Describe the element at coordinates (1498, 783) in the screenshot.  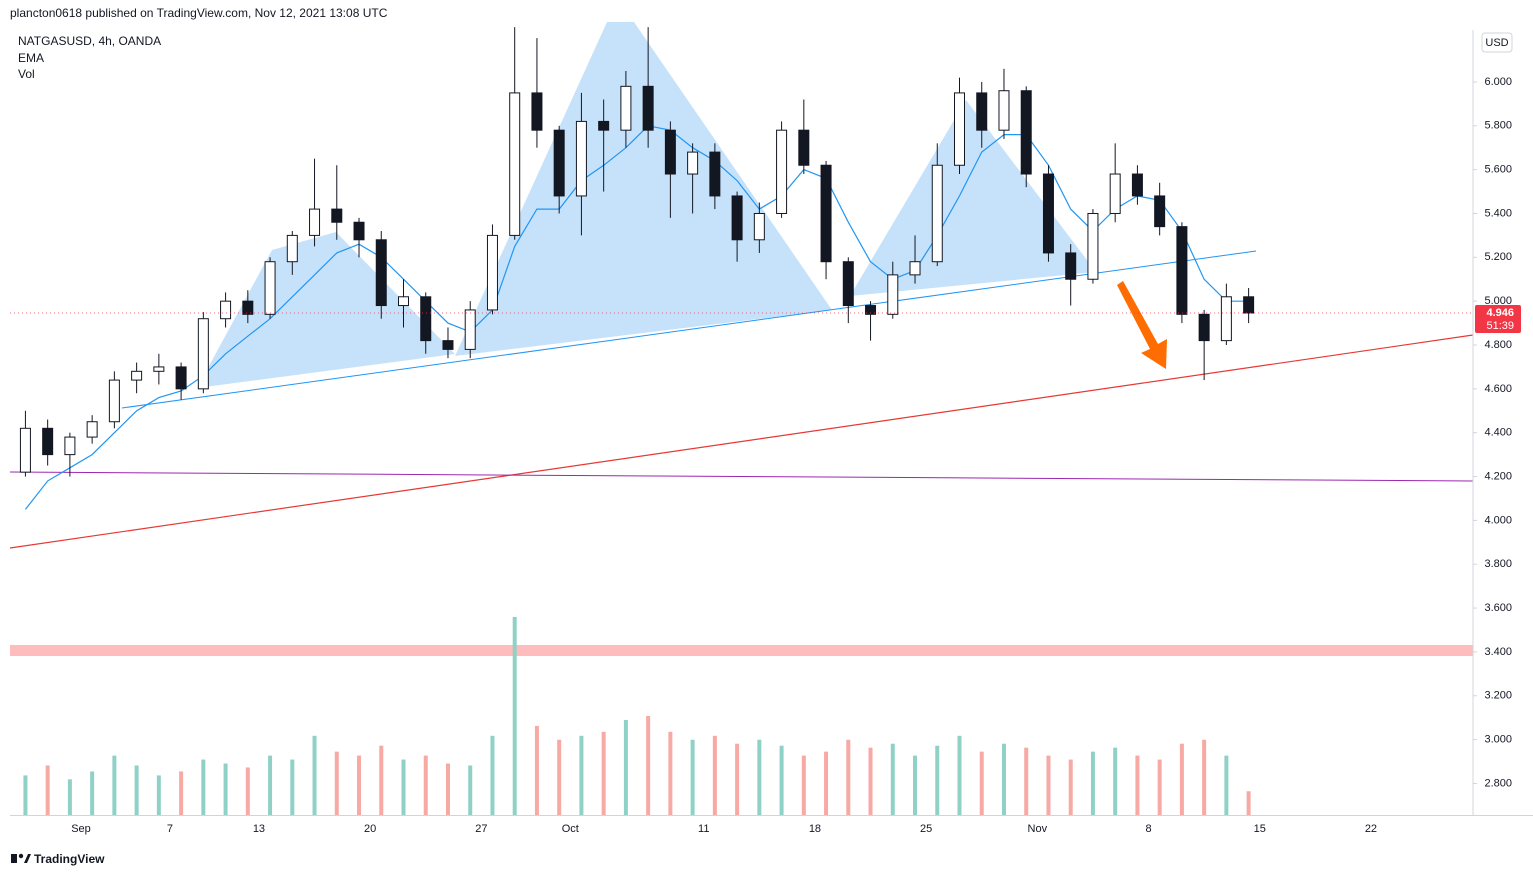
I see `y-tick-label: 2.800` at that location.